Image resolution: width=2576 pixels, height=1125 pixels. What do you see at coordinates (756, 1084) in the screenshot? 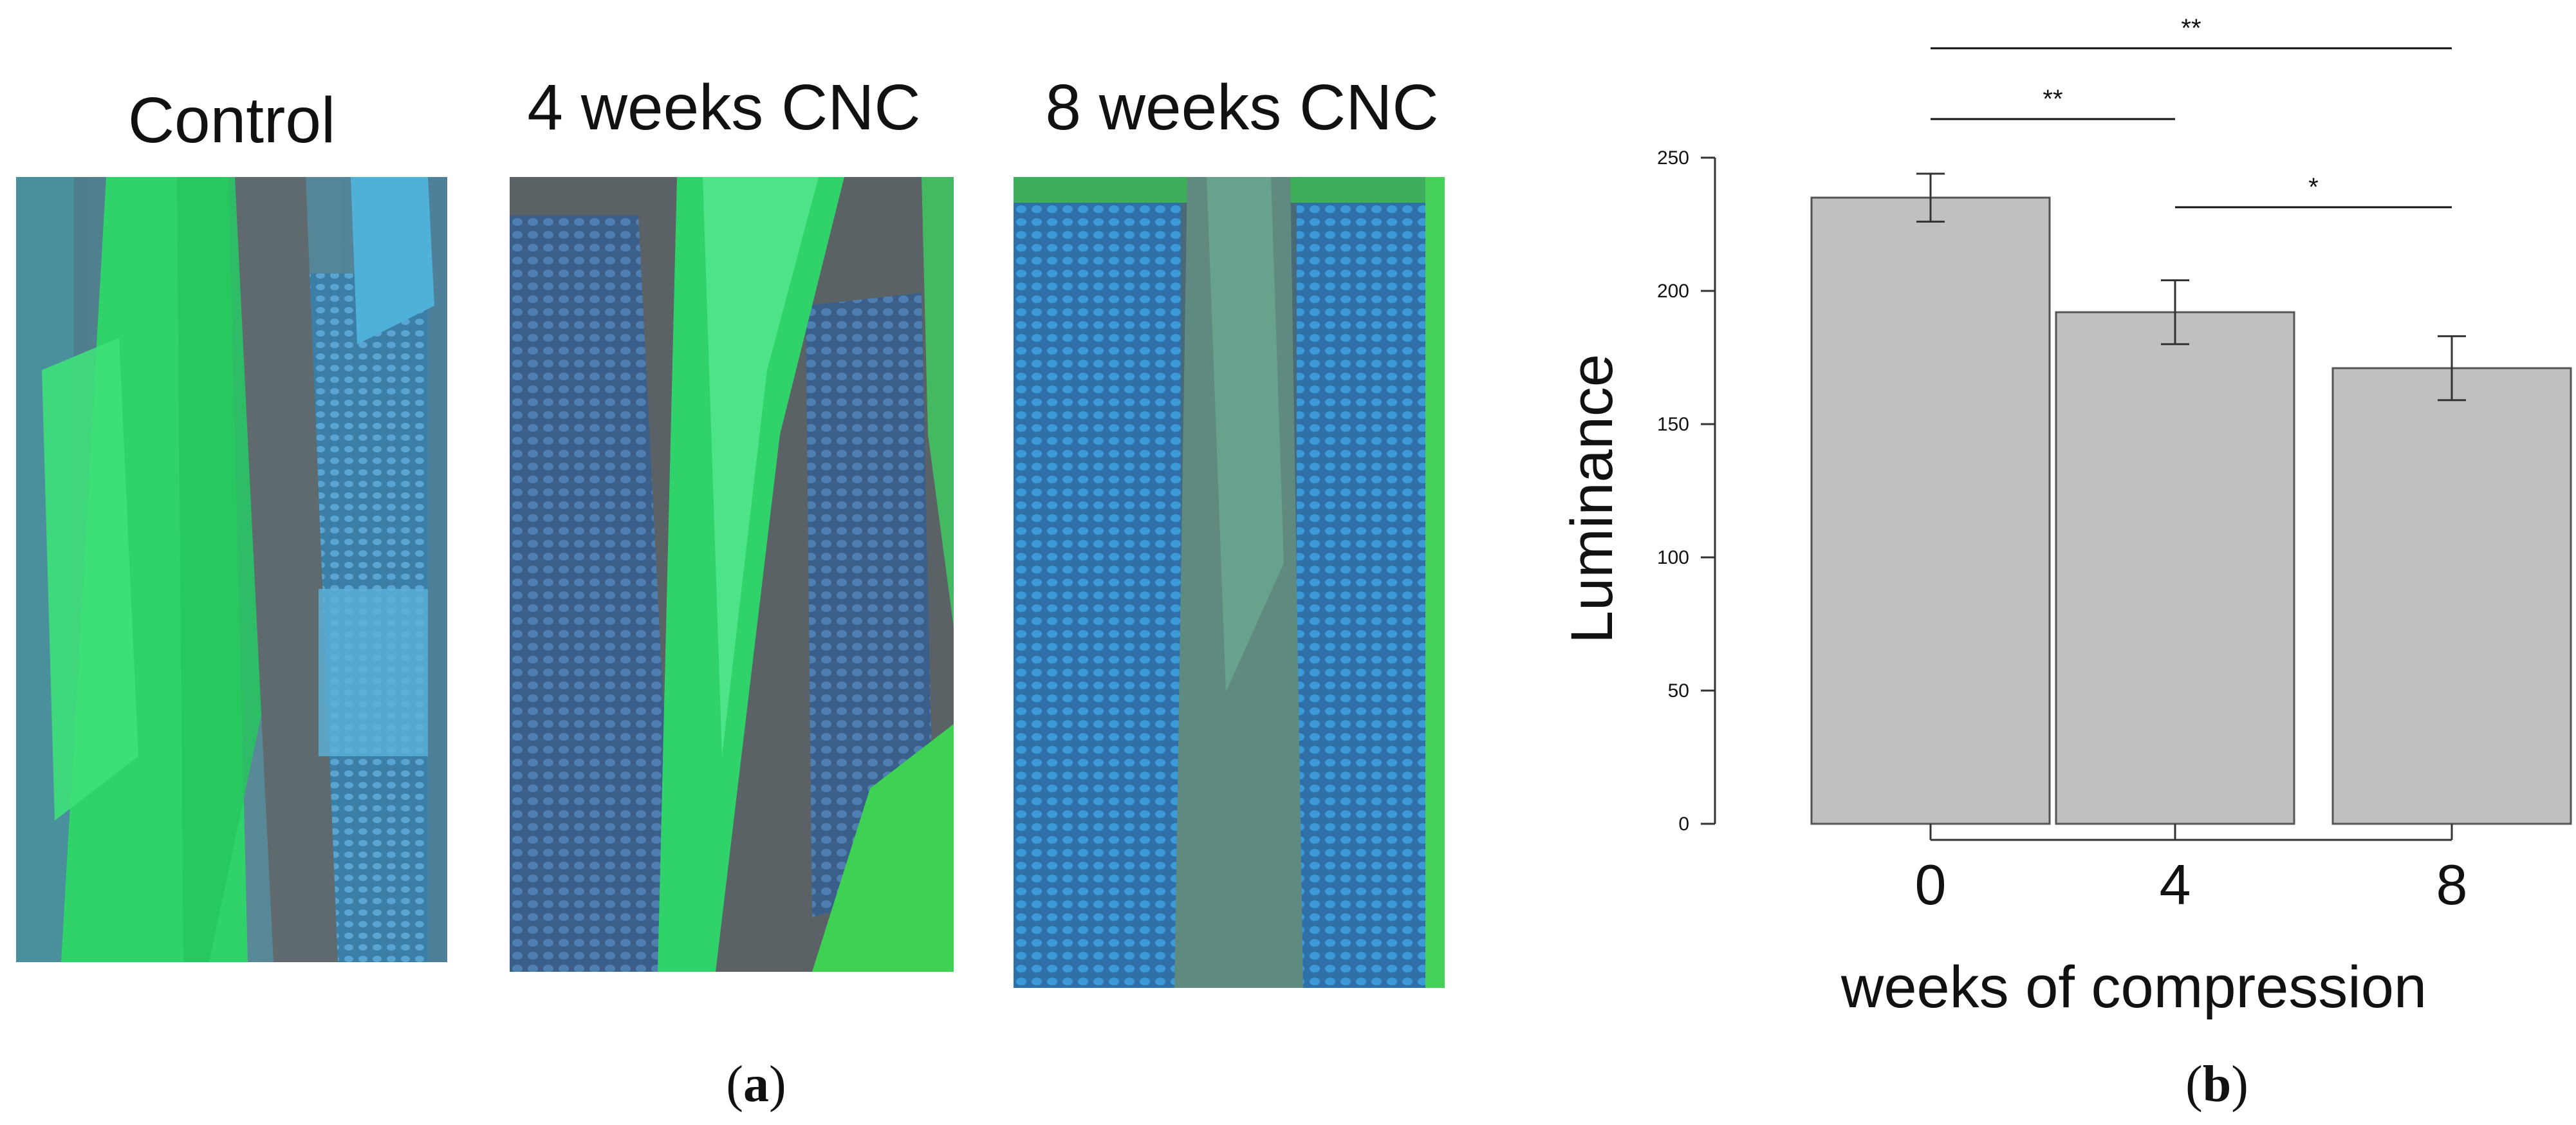
I see `caption-a: (a)` at bounding box center [756, 1084].